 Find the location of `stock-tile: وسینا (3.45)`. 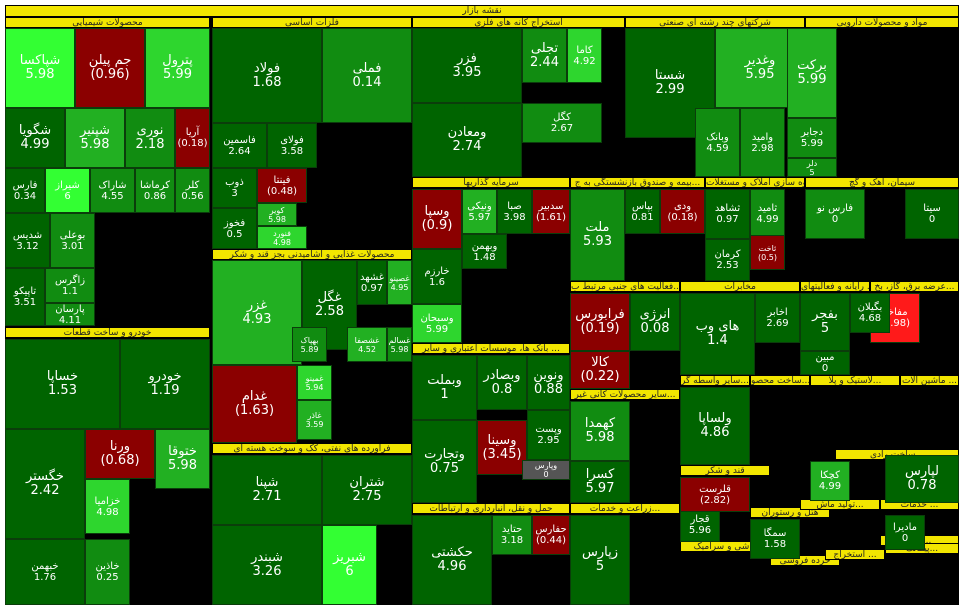

stock-tile: وسینا (3.45) is located at coordinates (502, 447).